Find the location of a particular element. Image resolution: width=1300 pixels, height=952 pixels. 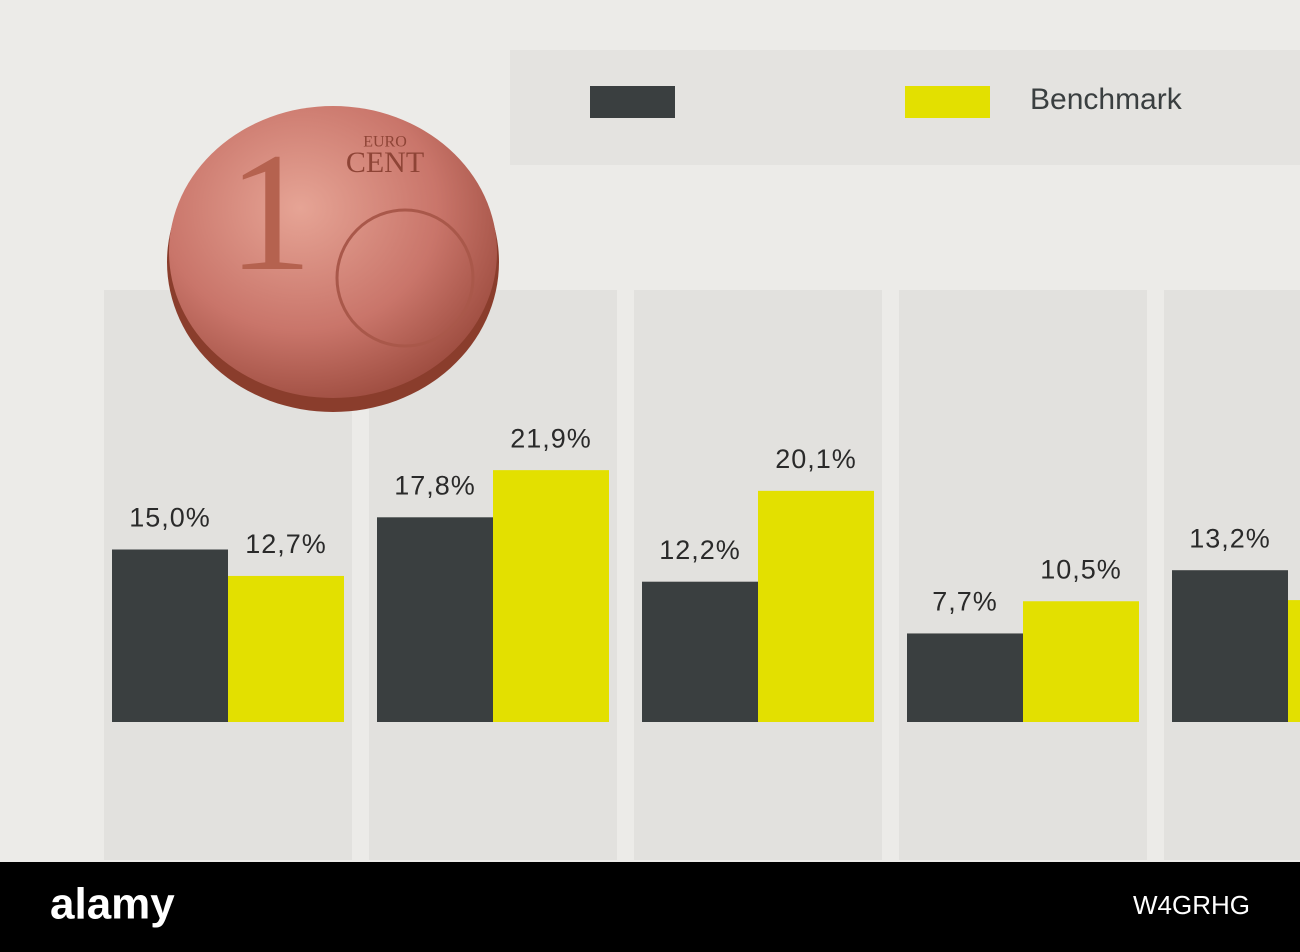

footer-bar is located at coordinates (650, 907).